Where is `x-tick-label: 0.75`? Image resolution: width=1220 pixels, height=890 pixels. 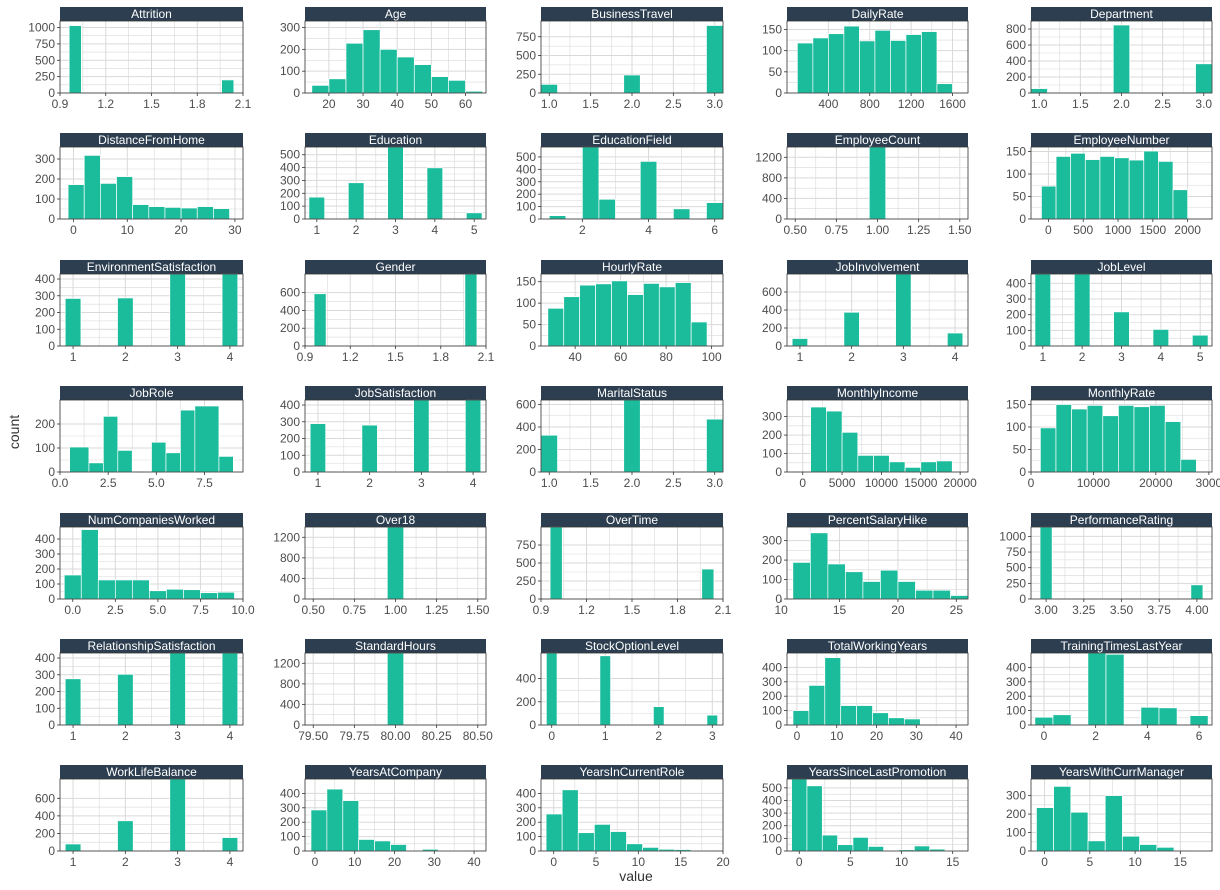 x-tick-label: 0.75 is located at coordinates (837, 230).